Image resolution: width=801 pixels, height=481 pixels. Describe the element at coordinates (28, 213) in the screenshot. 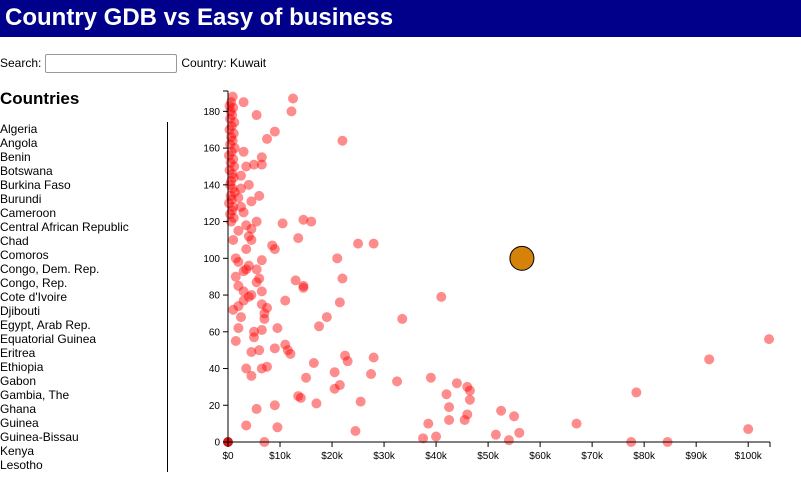

I see `country-list-item: Cameroon` at that location.